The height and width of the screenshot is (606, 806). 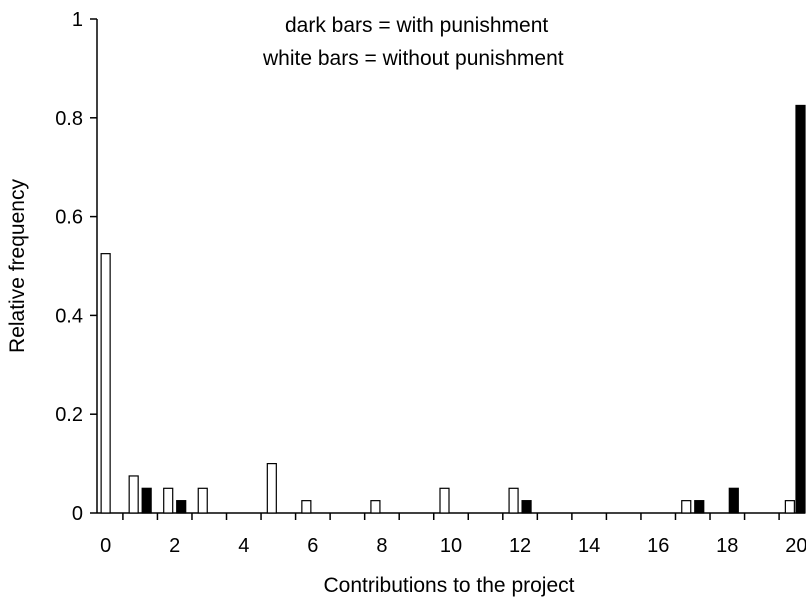 I want to click on legend-entry-without-punishment: white bars = without punishment, so click(x=413, y=58).